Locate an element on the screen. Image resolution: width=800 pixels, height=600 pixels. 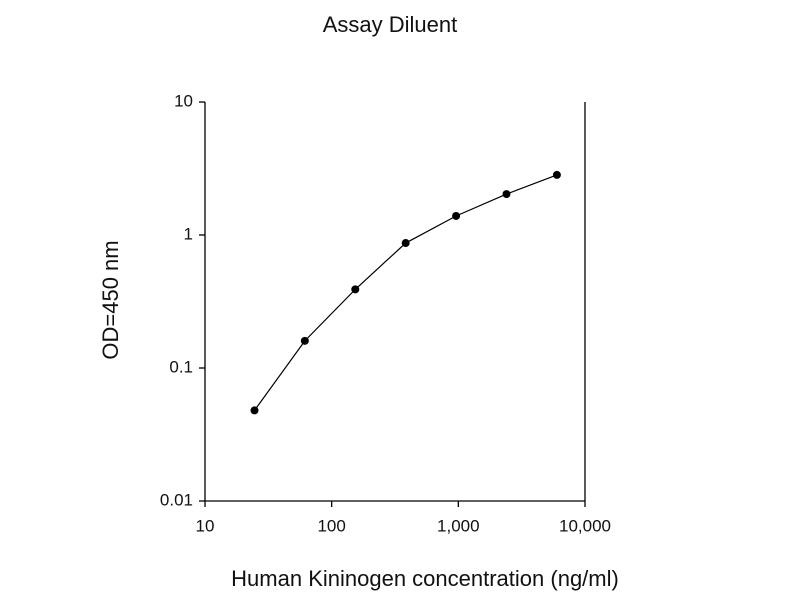
chart-title: Assay Diluent is located at coordinates (390, 24).